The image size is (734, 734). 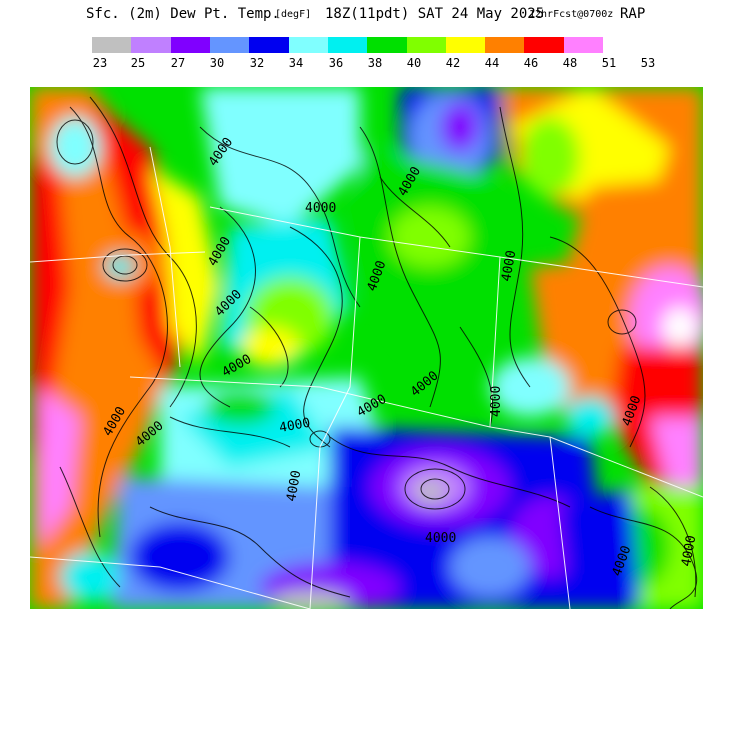 What do you see at coordinates (492, 63) in the screenshot?
I see `legend-tick-label: 44` at bounding box center [492, 63].